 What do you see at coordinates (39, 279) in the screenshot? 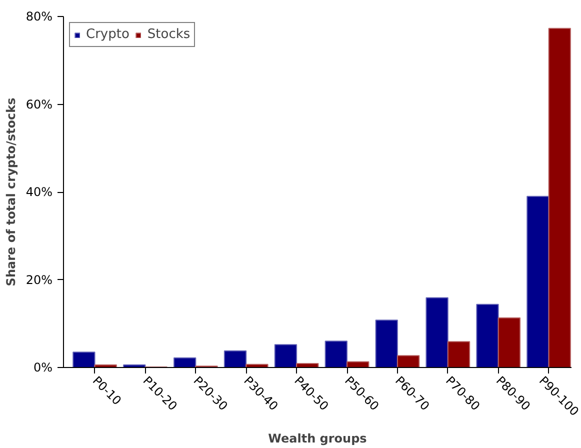
I see `y-tick-label: 20%` at bounding box center [39, 279].